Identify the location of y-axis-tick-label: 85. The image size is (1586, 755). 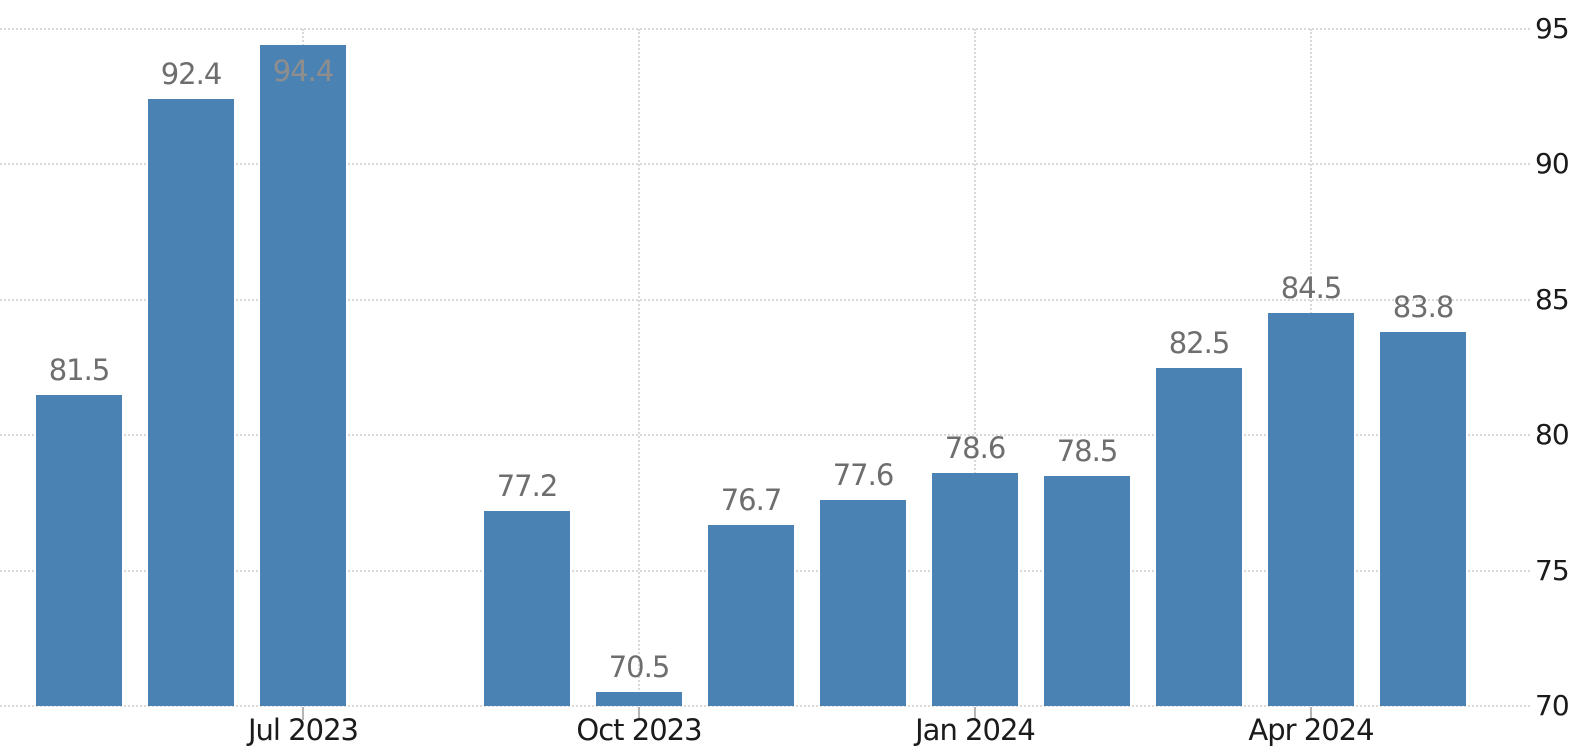
(1552, 299).